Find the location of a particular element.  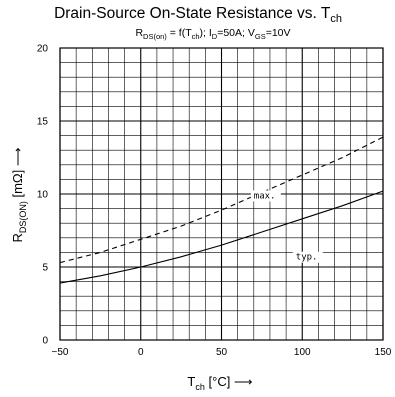

x-tick-label: 0 is located at coordinates (141, 352).